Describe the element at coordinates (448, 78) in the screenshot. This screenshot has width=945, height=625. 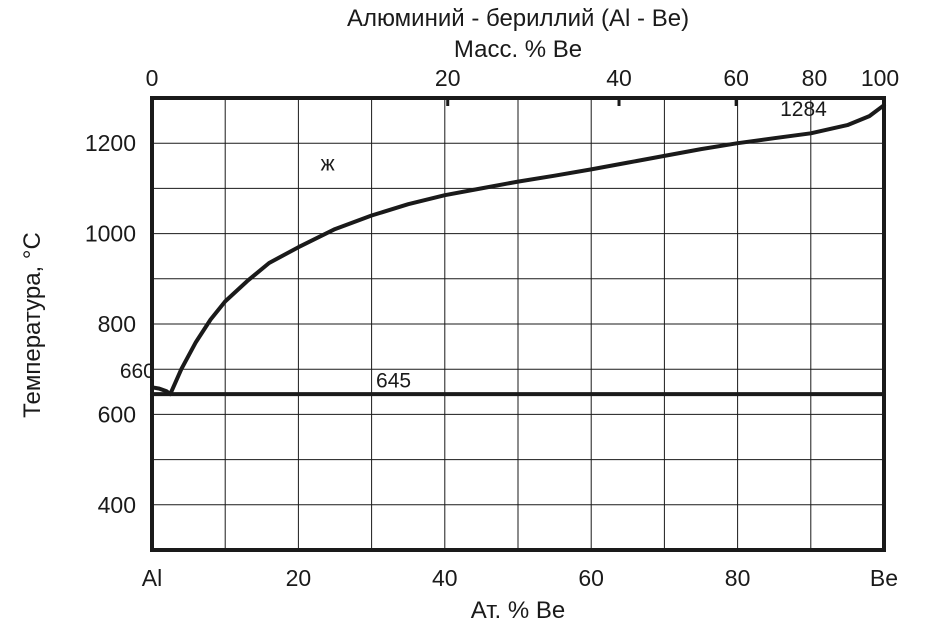
I see `top-tick-label: 20` at that location.